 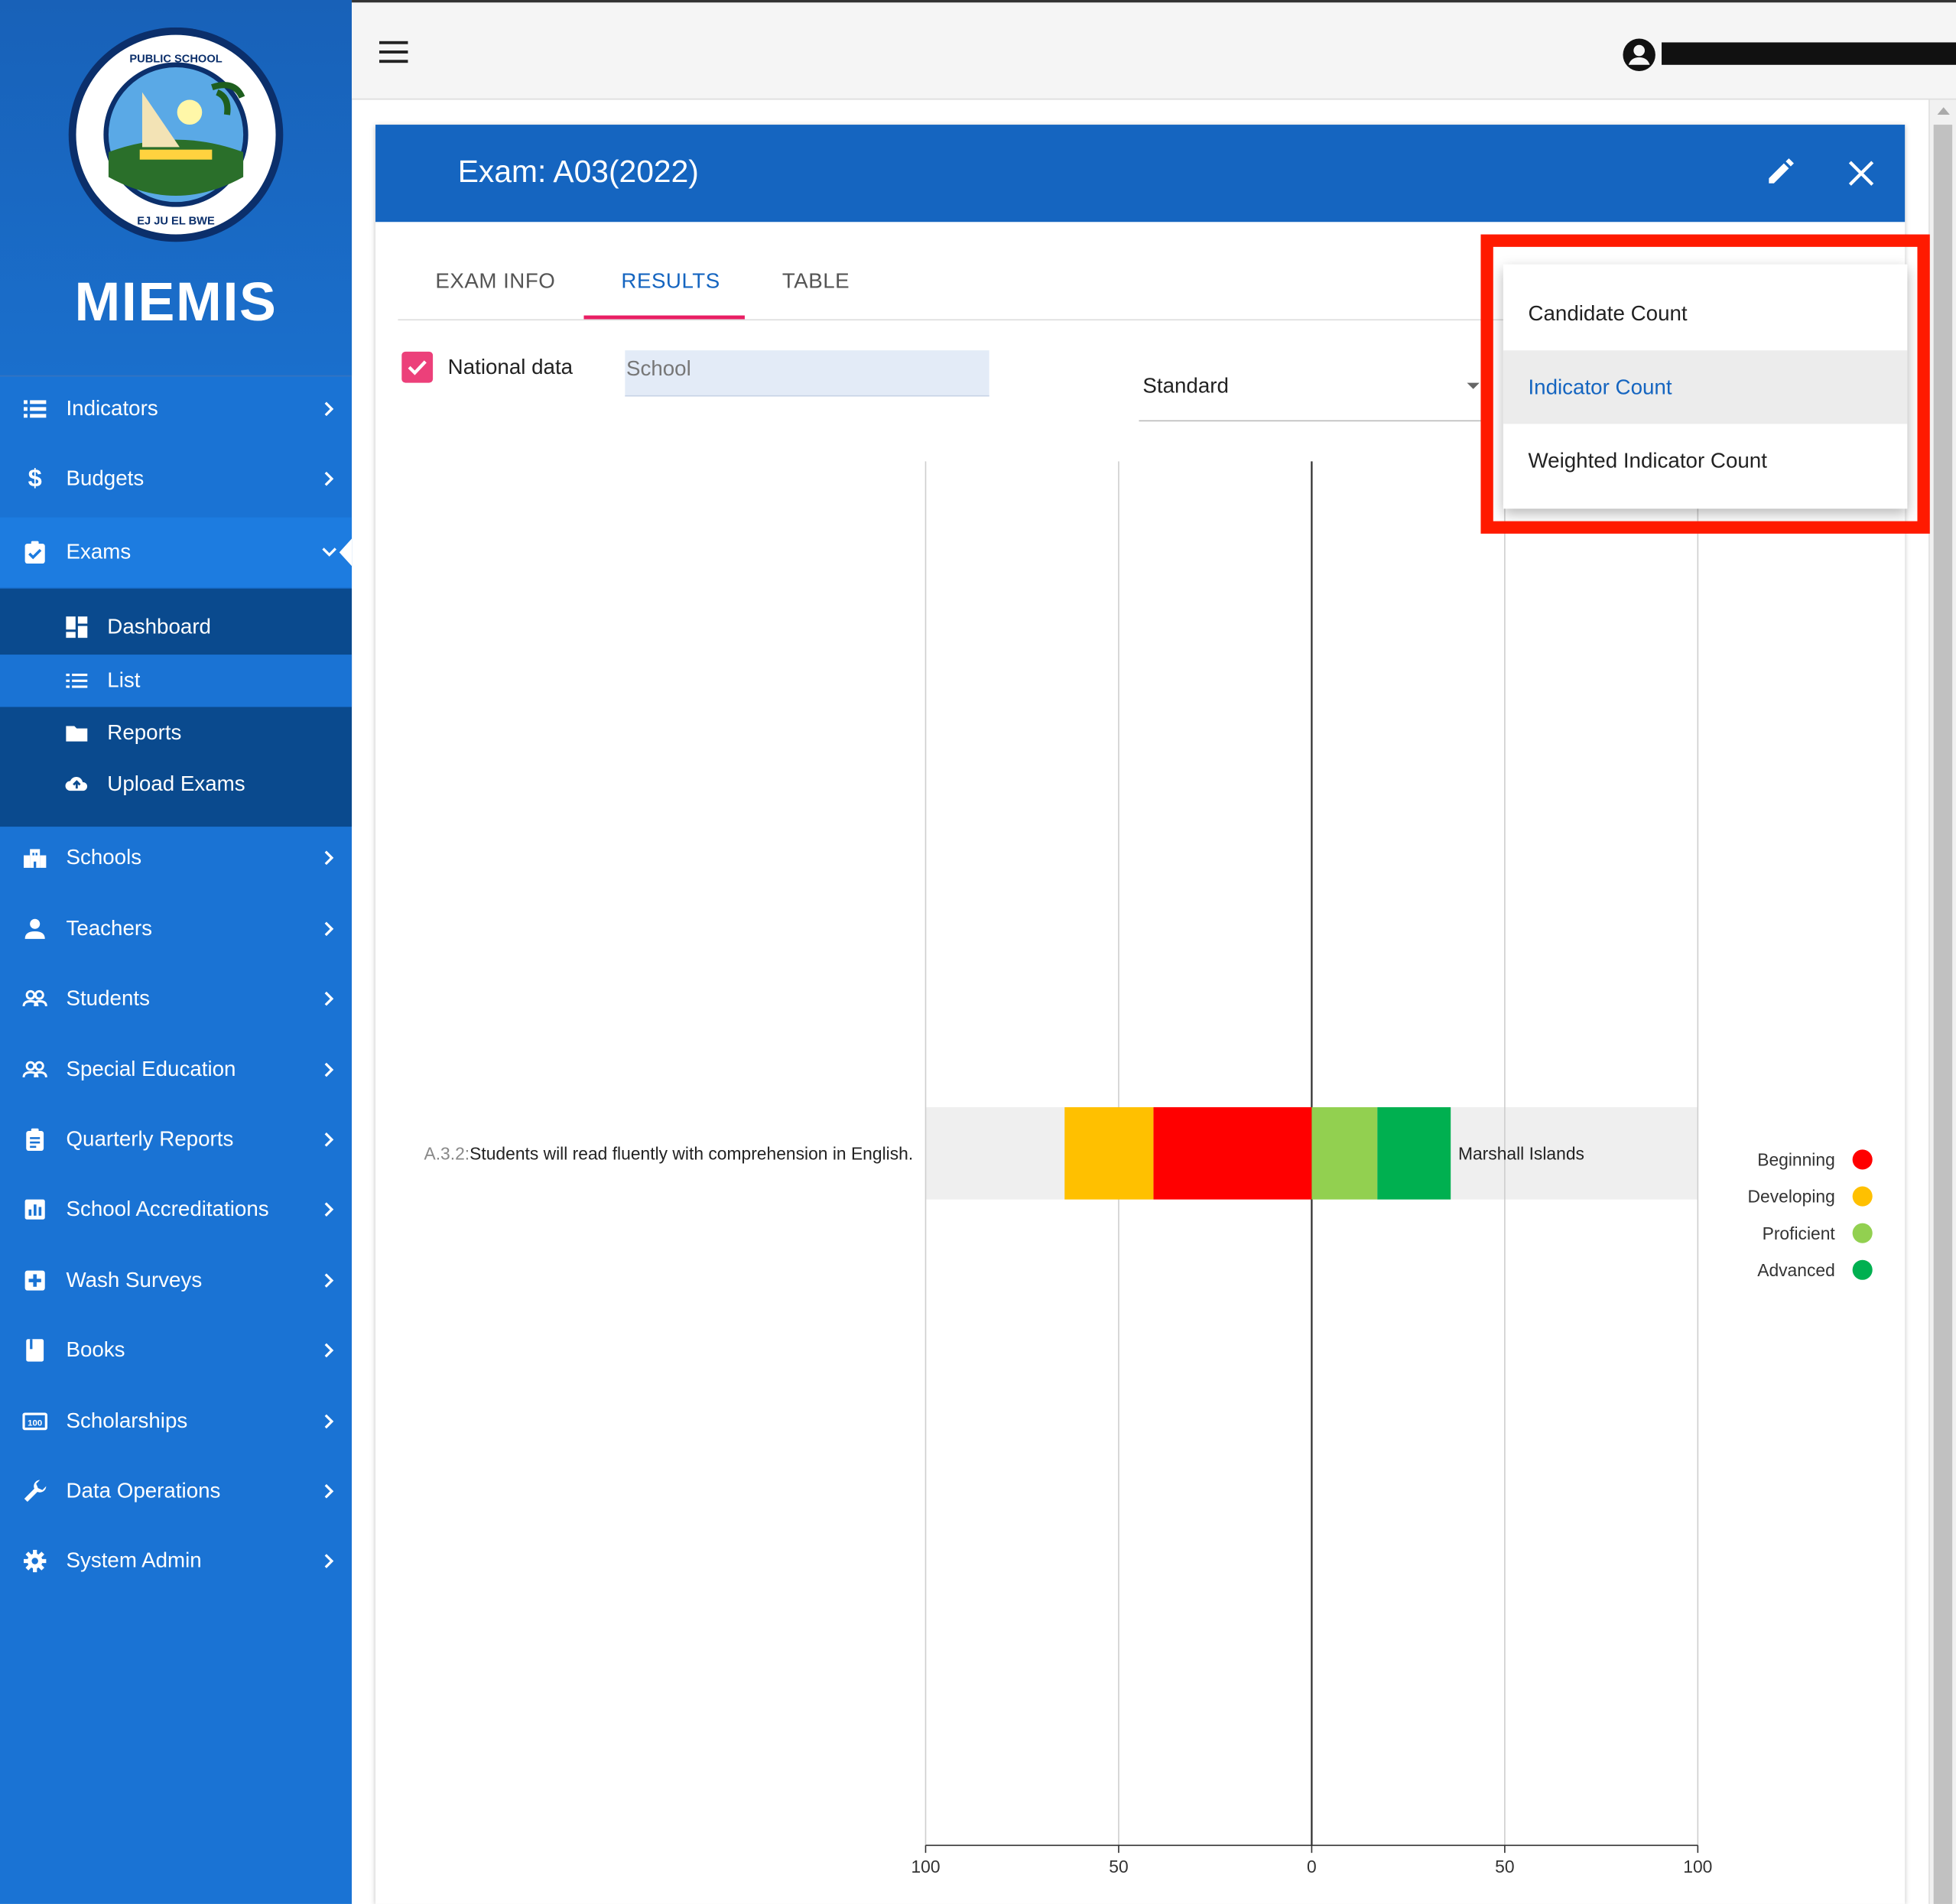 What do you see at coordinates (124, 680) in the screenshot?
I see `sidebar-subitem-label: List` at bounding box center [124, 680].